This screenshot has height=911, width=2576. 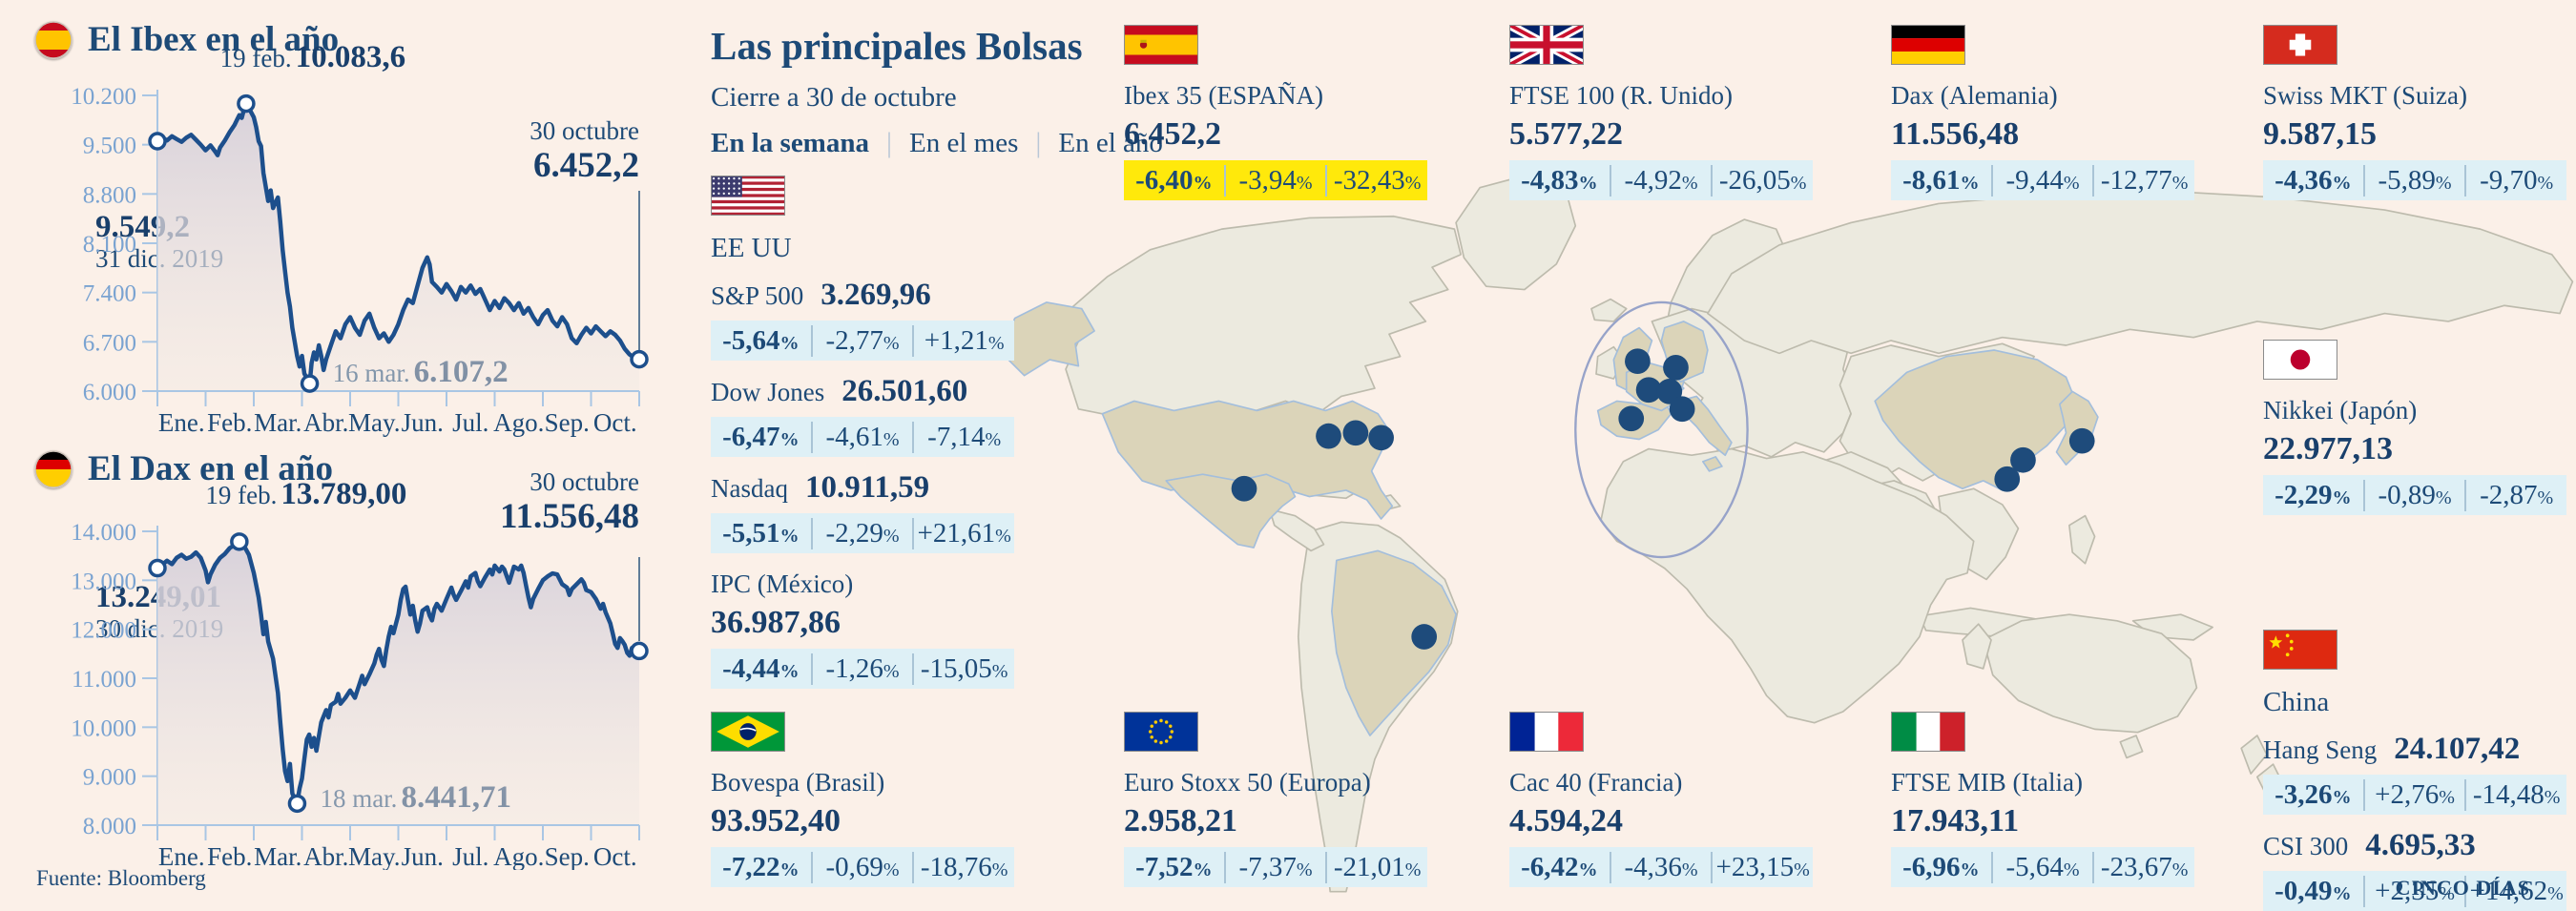 I want to click on index-row: CSI 300 4.695,33, so click(x=2414, y=845).